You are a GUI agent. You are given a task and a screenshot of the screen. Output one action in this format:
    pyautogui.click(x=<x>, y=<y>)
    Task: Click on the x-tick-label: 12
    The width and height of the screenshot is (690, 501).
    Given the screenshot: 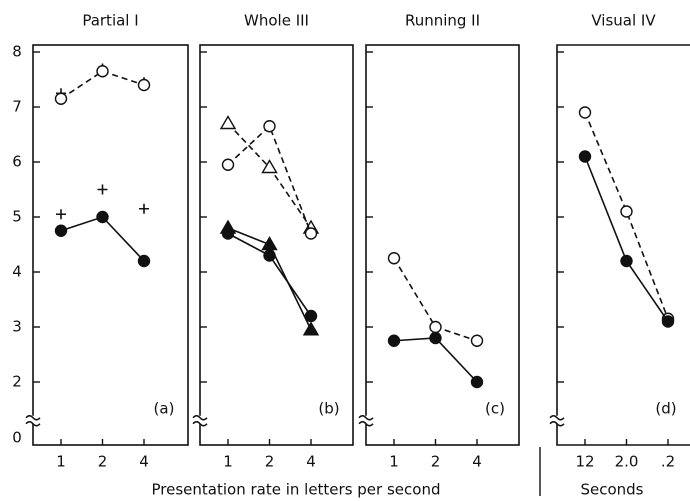 What is the action you would take?
    pyautogui.click(x=584, y=462)
    